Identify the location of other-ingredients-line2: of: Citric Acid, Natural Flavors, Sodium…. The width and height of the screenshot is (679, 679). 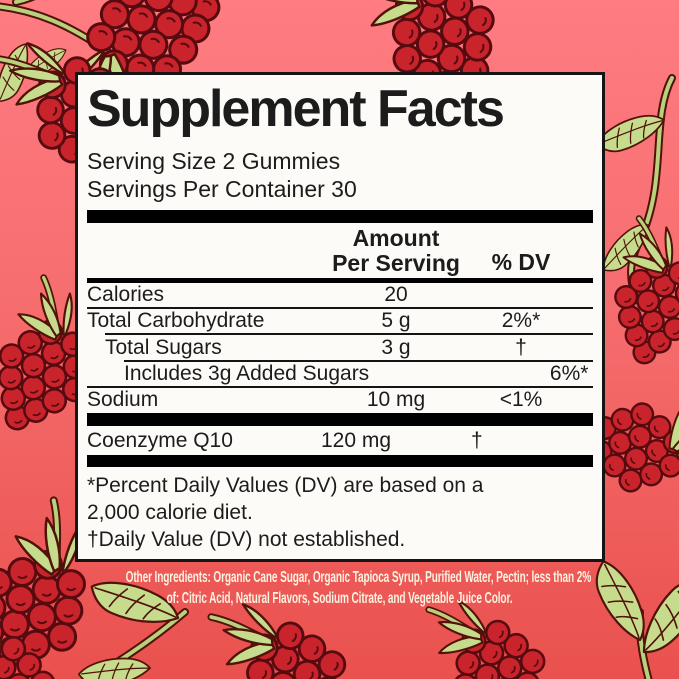
(339, 598).